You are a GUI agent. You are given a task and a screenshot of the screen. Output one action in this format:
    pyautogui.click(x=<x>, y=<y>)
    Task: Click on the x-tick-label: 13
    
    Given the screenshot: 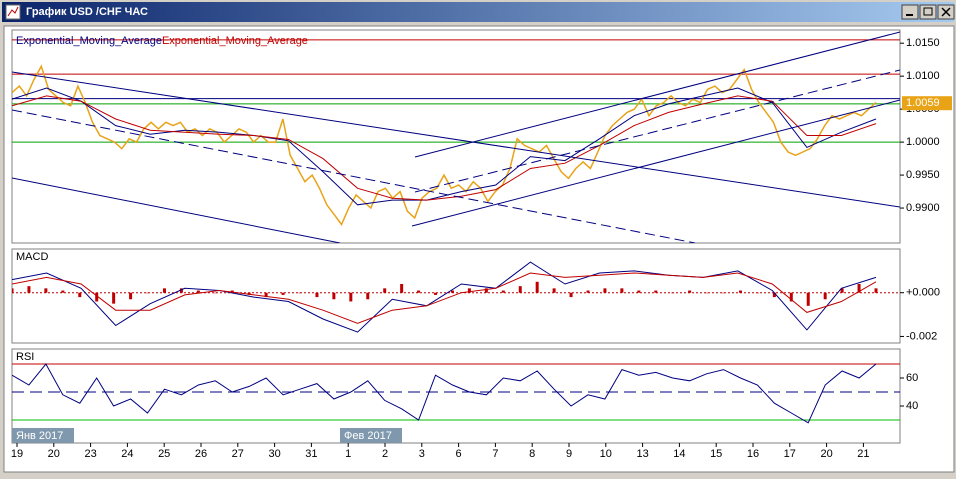 What is the action you would take?
    pyautogui.click(x=642, y=454)
    